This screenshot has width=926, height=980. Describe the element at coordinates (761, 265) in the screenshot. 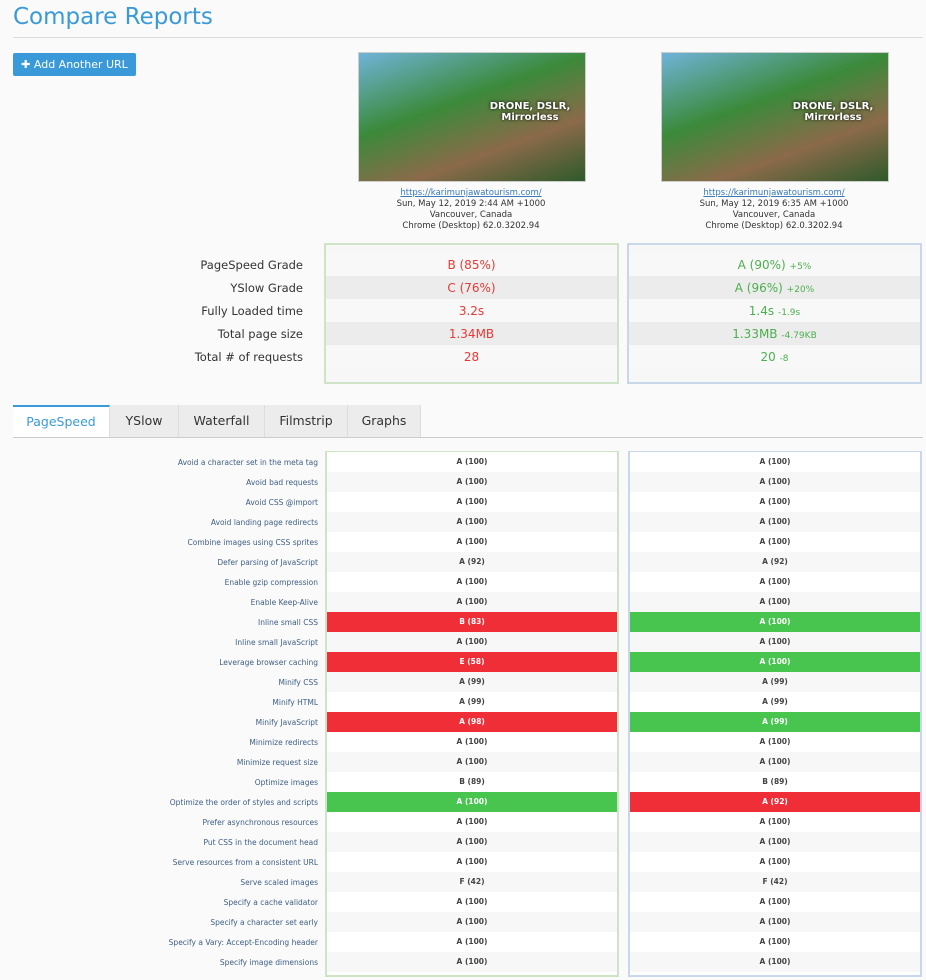

I see `summary-grade: A (90%)` at that location.